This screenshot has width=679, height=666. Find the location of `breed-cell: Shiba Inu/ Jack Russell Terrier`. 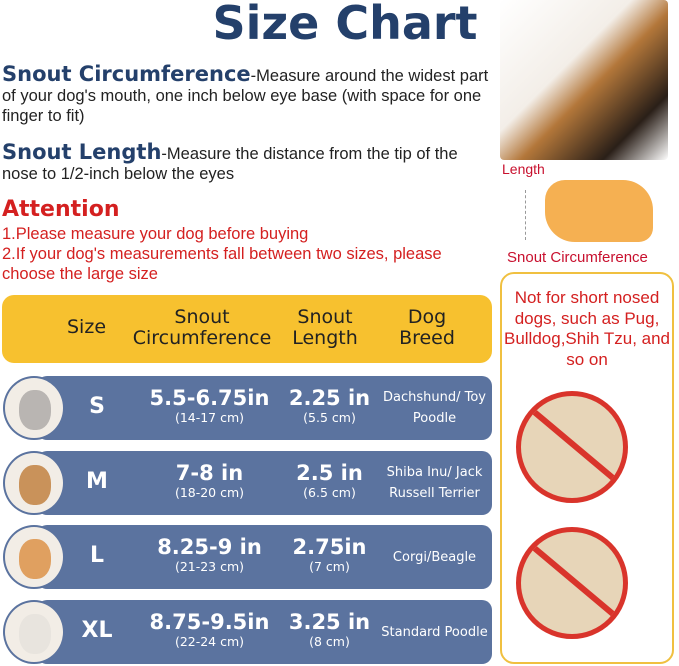

breed-cell: Shiba Inu/ Jack Russell Terrier is located at coordinates (434, 483).